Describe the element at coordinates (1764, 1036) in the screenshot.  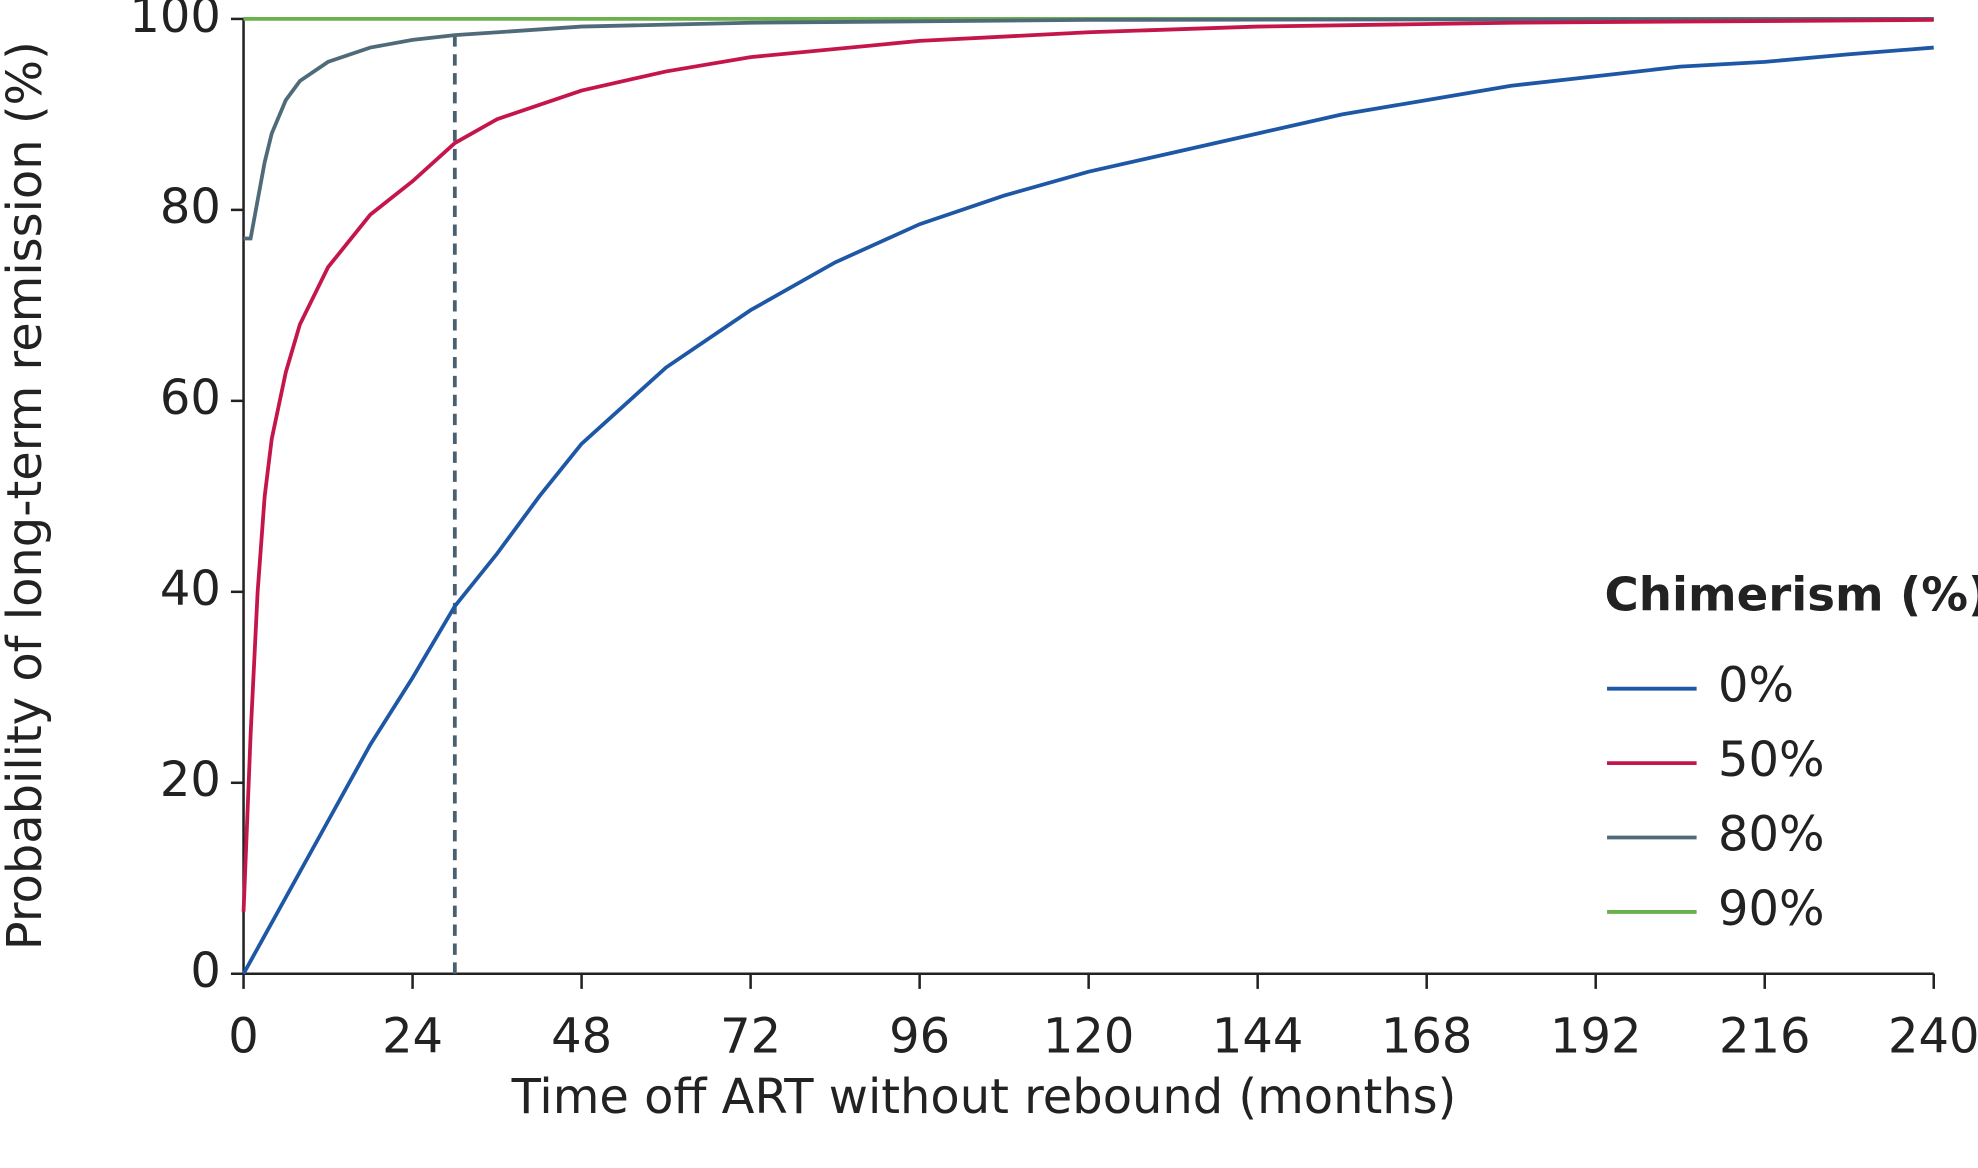
I see `x-tick-label: 216` at that location.